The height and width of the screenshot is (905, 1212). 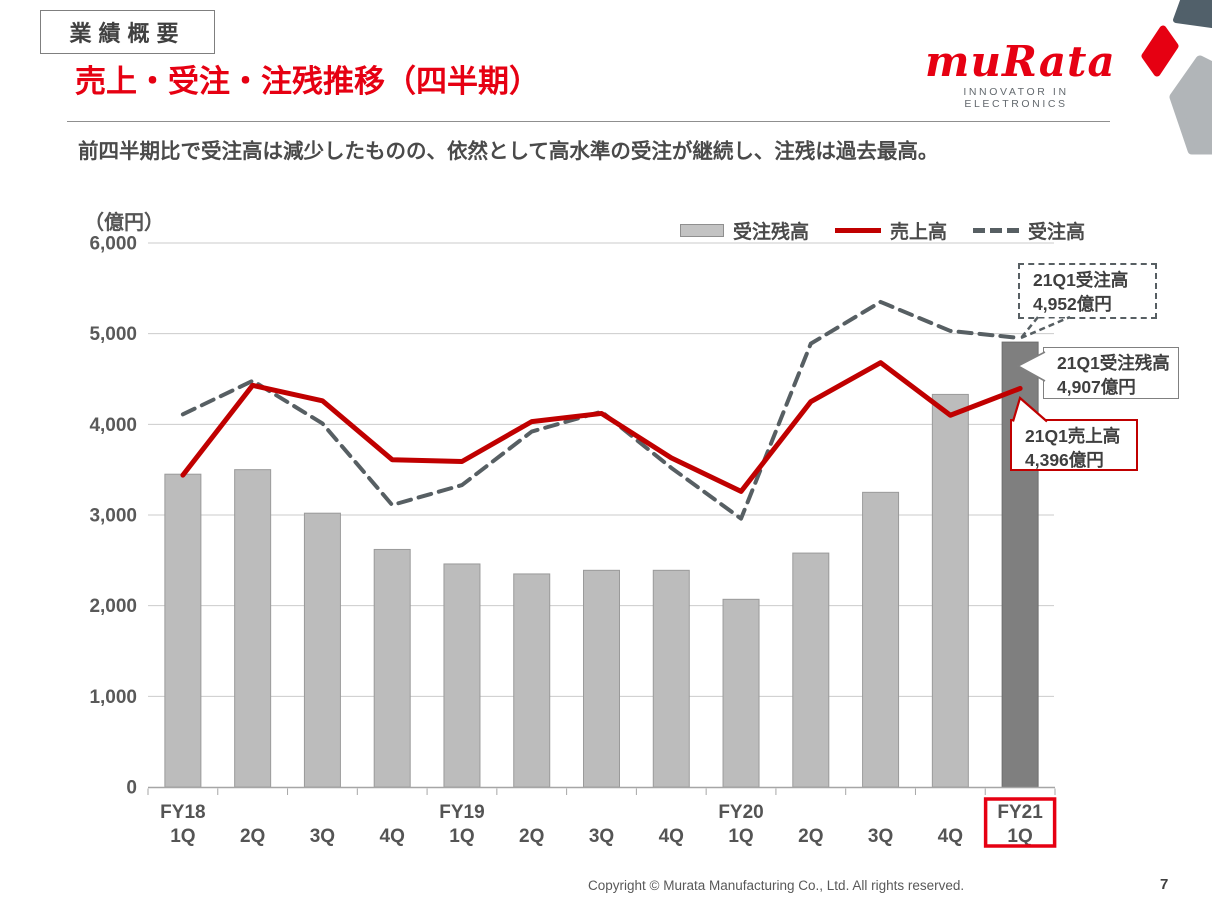 I want to click on callout-backlog: 21Q1受注残高 4,907億円, so click(x=1111, y=373).